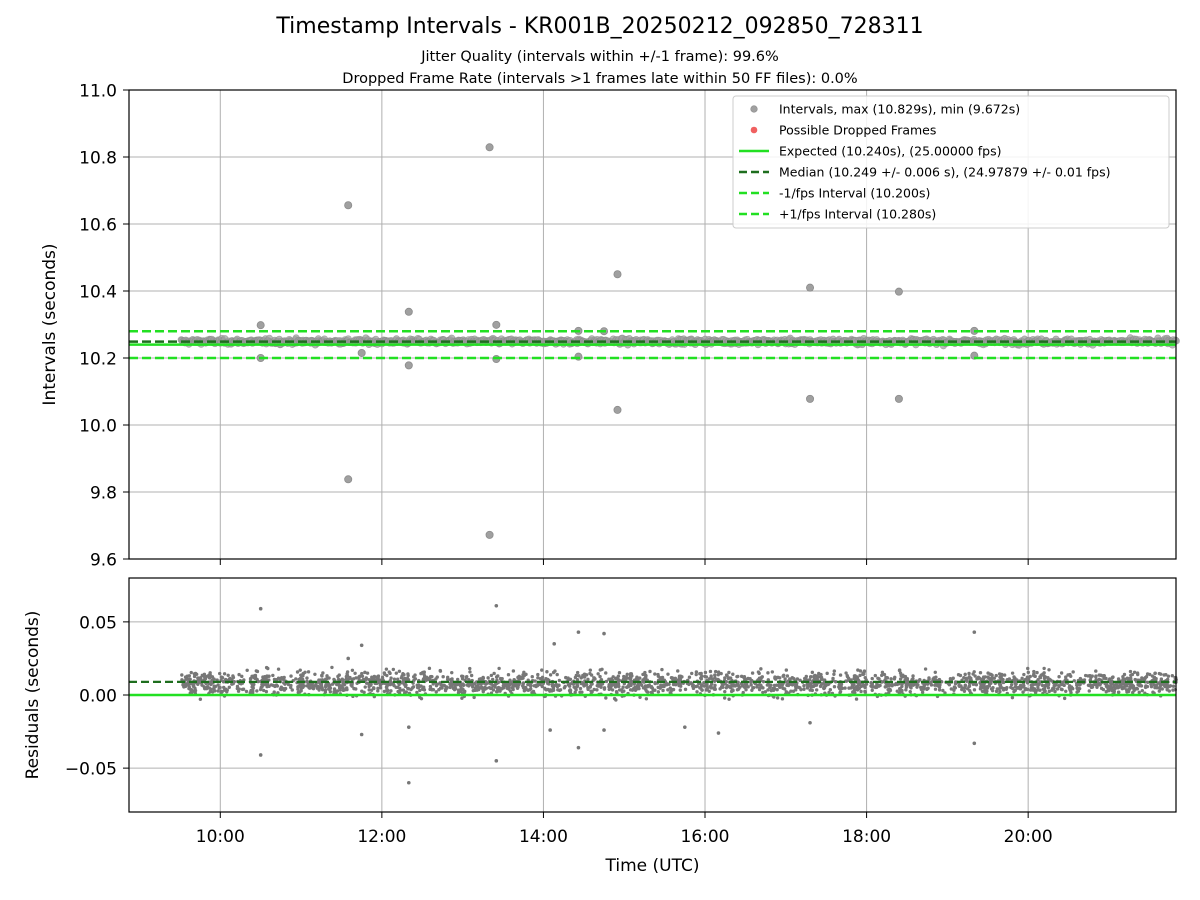 Image resolution: width=1200 pixels, height=900 pixels. What do you see at coordinates (98, 623) in the screenshot?
I see `y-tick-label: 0.05` at bounding box center [98, 623].